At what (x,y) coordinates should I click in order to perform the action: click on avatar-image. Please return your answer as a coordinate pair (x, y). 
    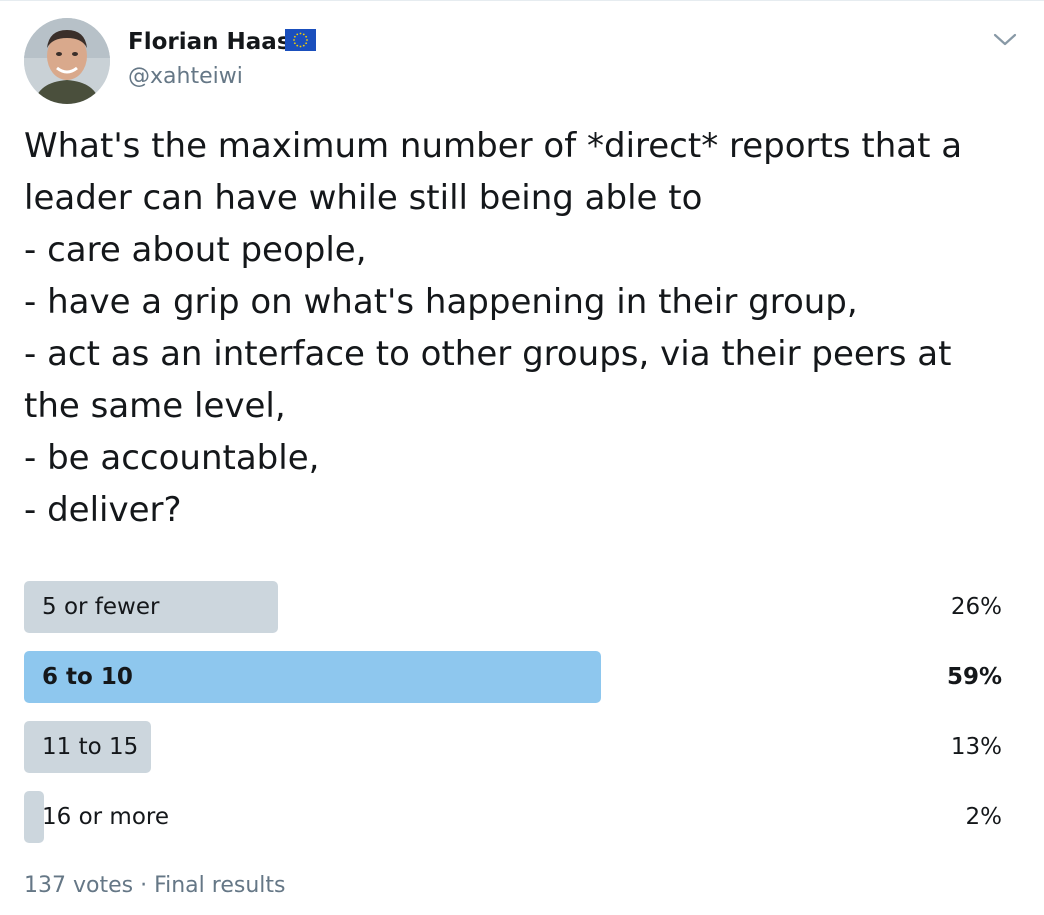
    Looking at the image, I should click on (67, 61).